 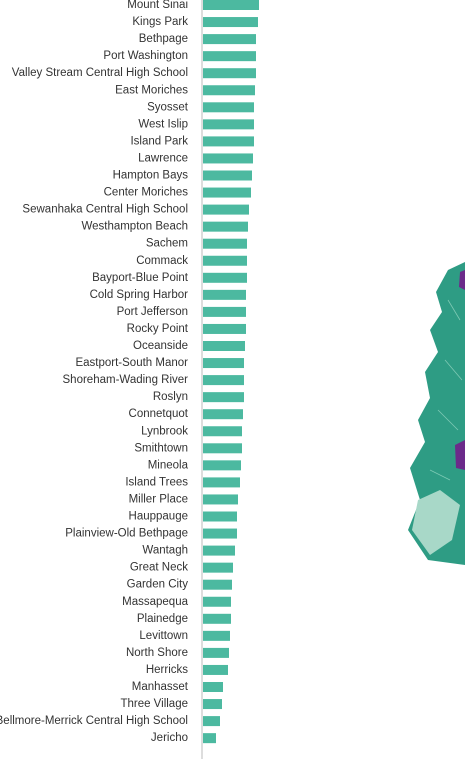 I want to click on y-tick-label: Plainview-Old Bethpage, so click(x=126, y=534).